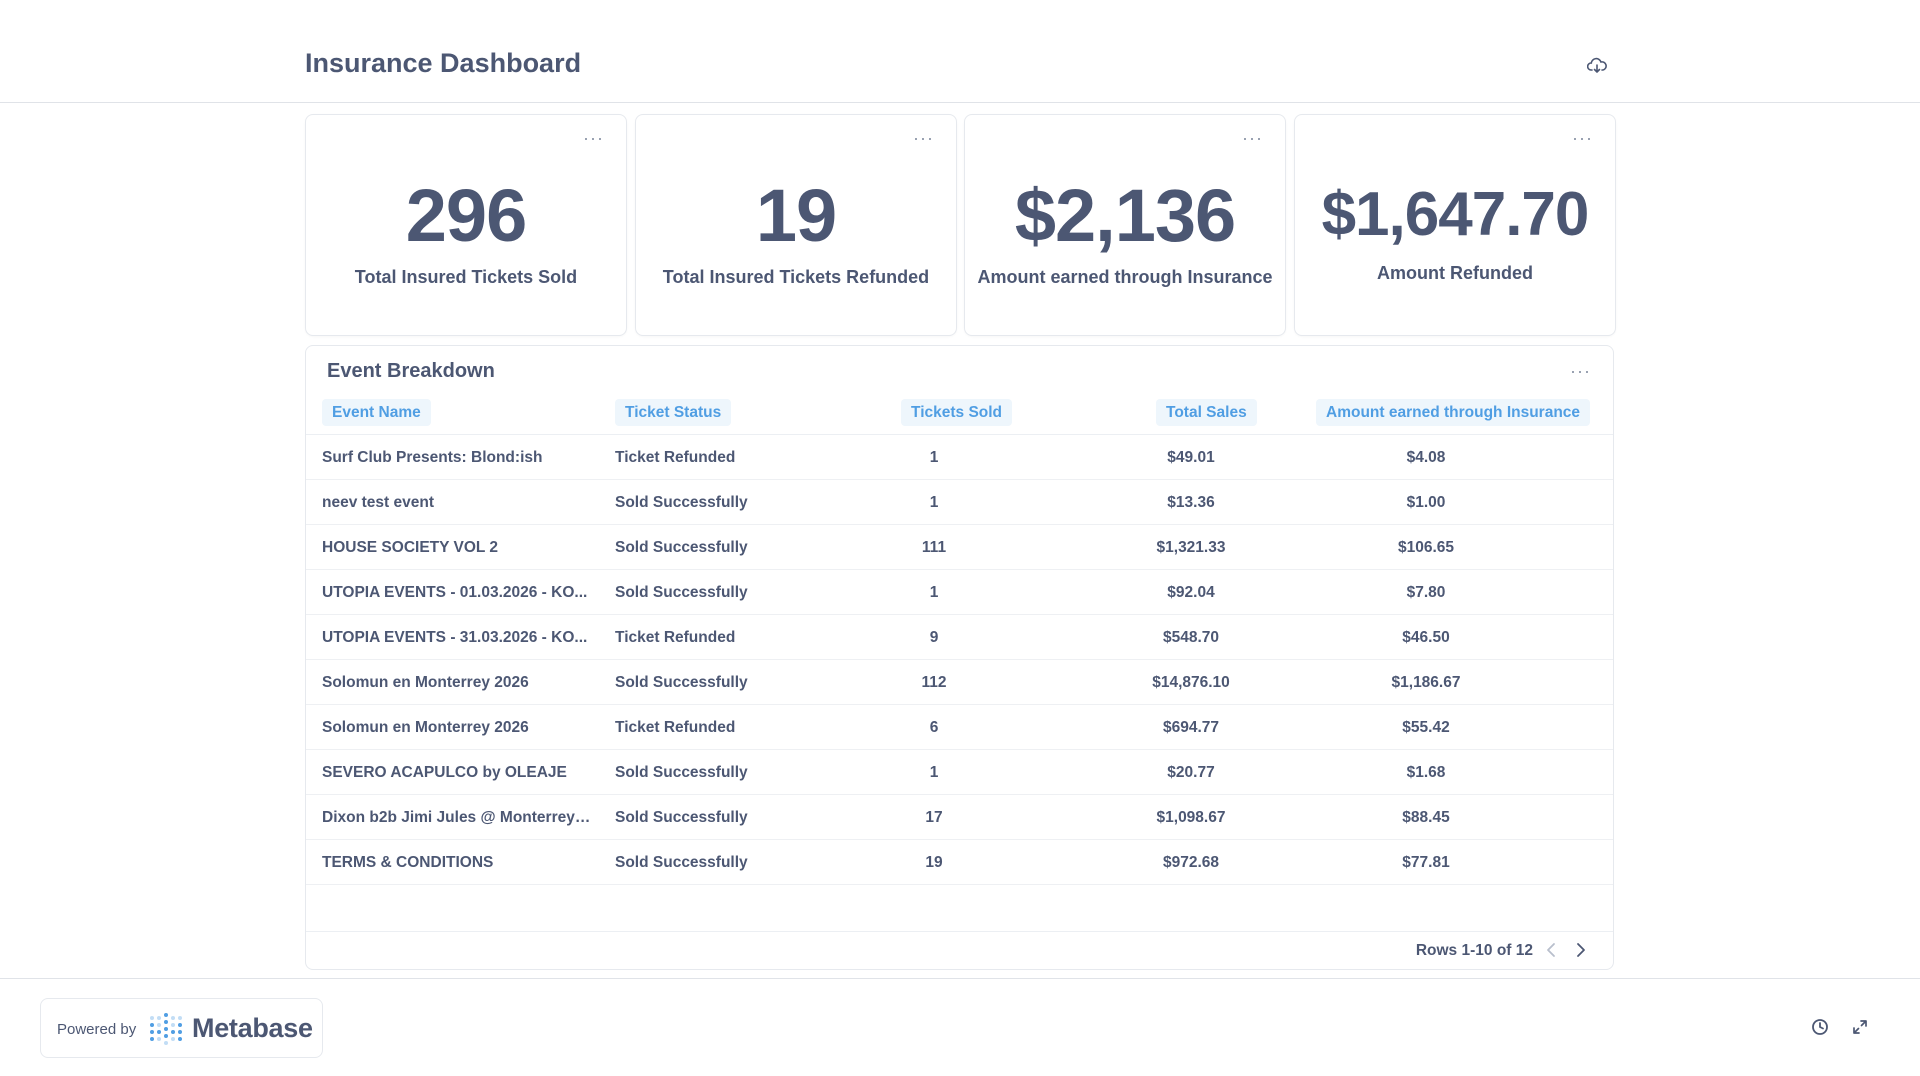  Describe the element at coordinates (443, 63) in the screenshot. I see `page-title: Insurance Dashboard` at that location.